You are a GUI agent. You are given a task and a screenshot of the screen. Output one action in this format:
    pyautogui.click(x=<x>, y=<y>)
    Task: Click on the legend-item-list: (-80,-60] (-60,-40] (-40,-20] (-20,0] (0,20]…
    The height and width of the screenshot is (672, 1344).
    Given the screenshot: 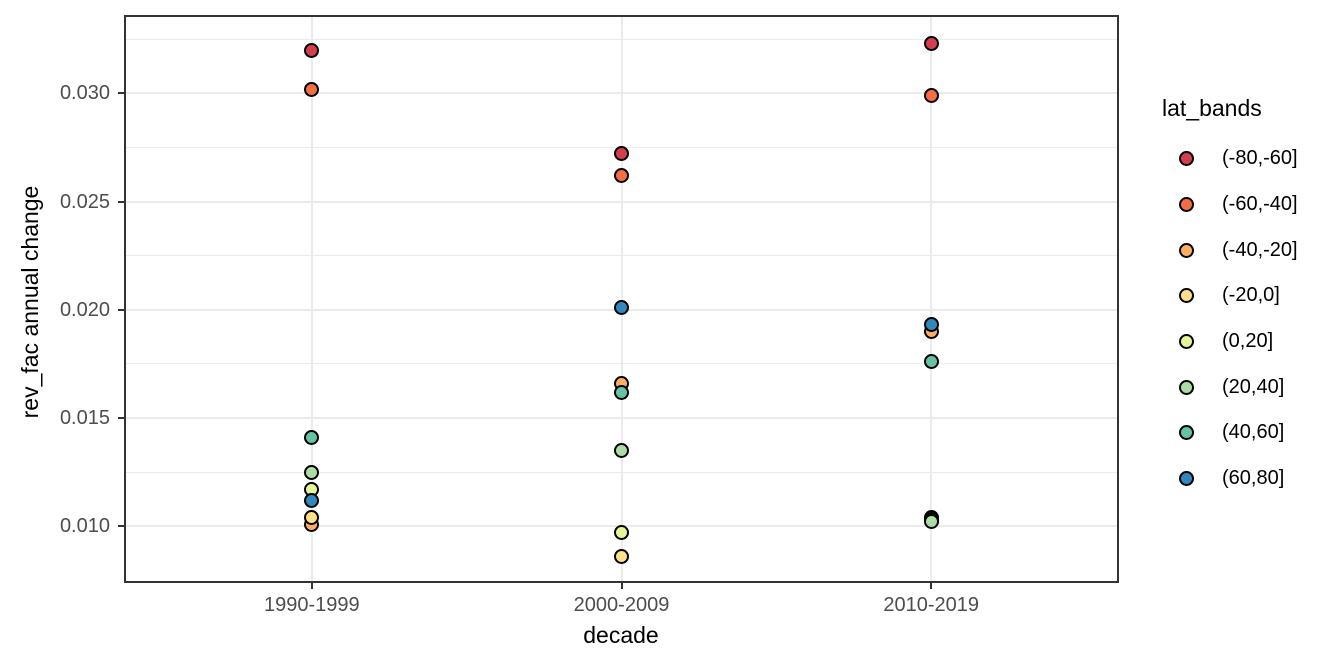 What is the action you would take?
    pyautogui.click(x=1230, y=319)
    